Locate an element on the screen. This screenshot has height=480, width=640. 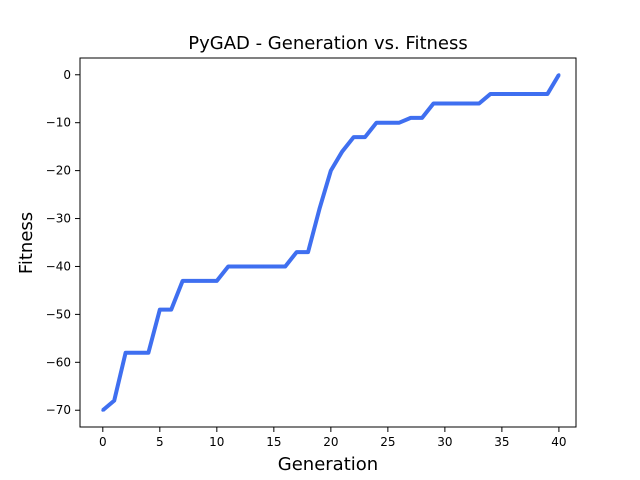
y-tick-label: −20 is located at coordinates (58, 171).